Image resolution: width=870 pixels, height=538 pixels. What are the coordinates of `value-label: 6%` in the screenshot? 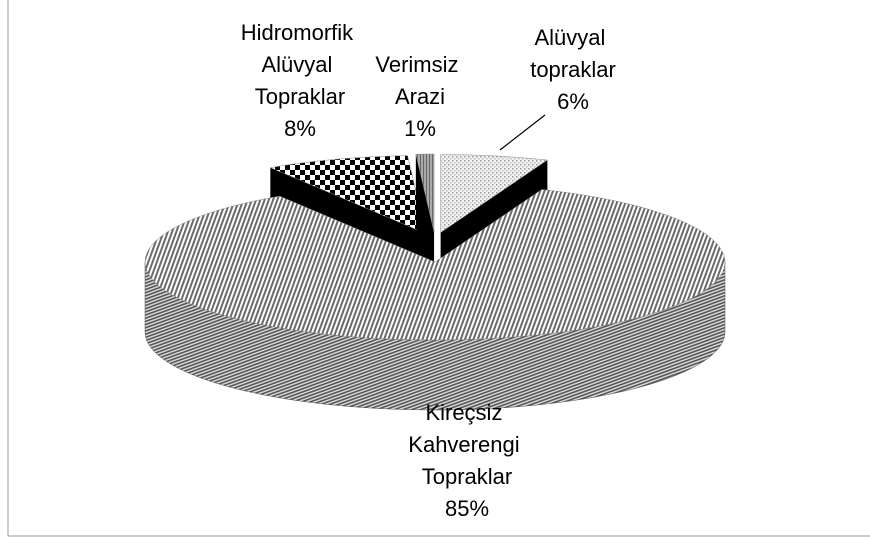 It's located at (573, 101).